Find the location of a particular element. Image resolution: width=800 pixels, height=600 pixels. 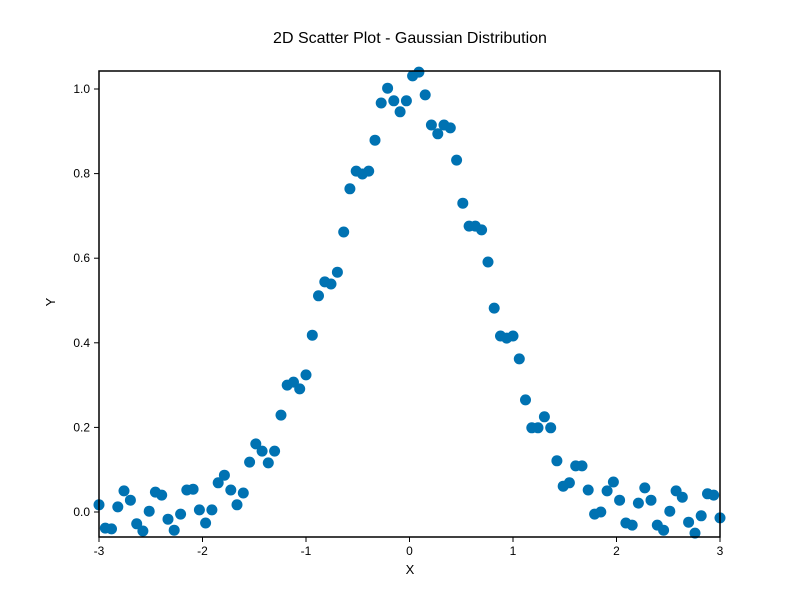

y-tick-label: 0.0 is located at coordinates (81, 512).